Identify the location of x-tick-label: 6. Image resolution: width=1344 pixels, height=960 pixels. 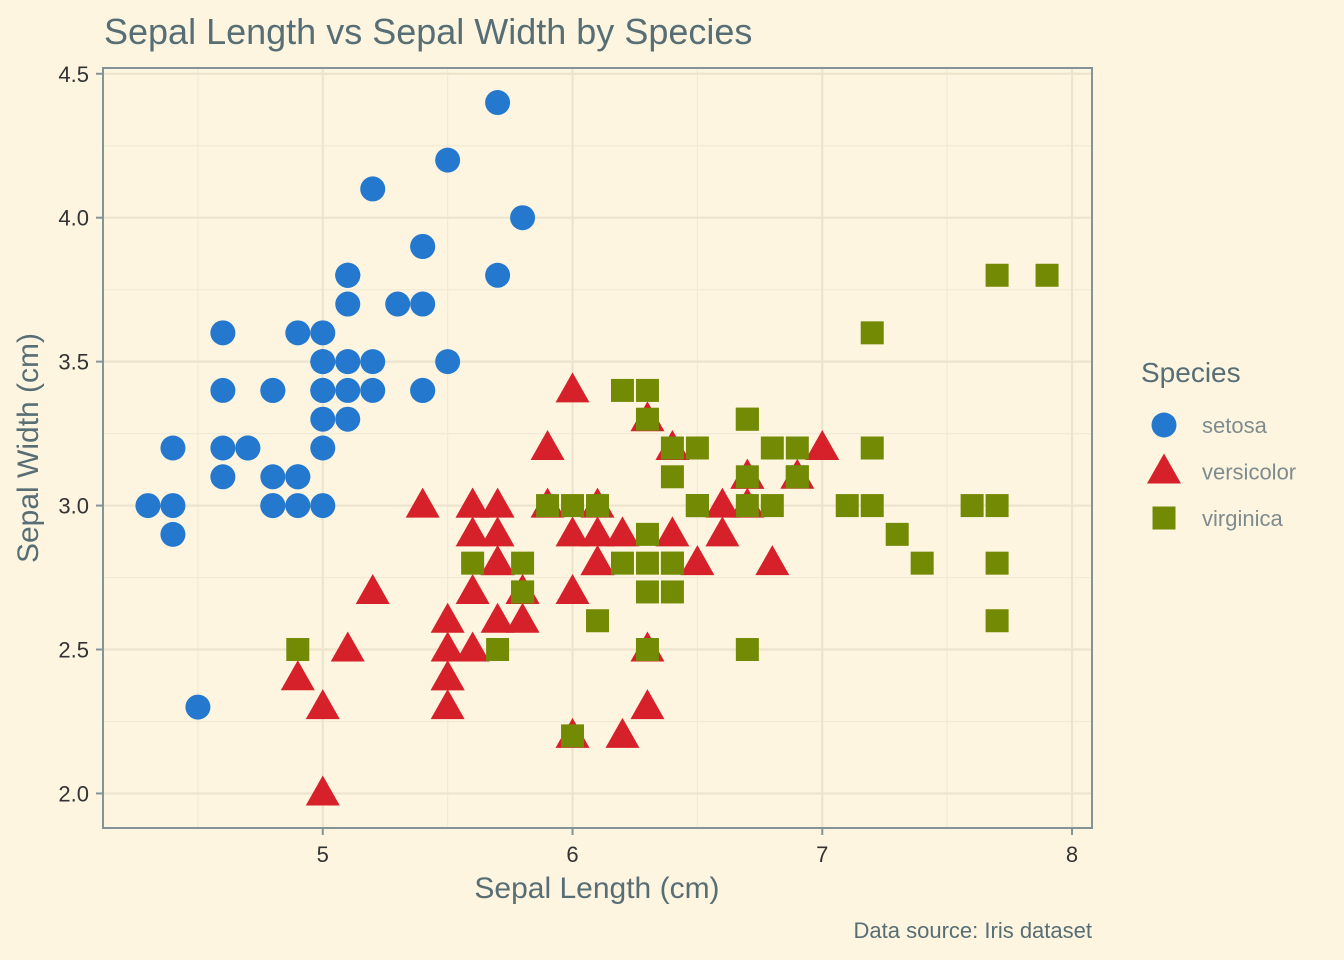
(572, 854).